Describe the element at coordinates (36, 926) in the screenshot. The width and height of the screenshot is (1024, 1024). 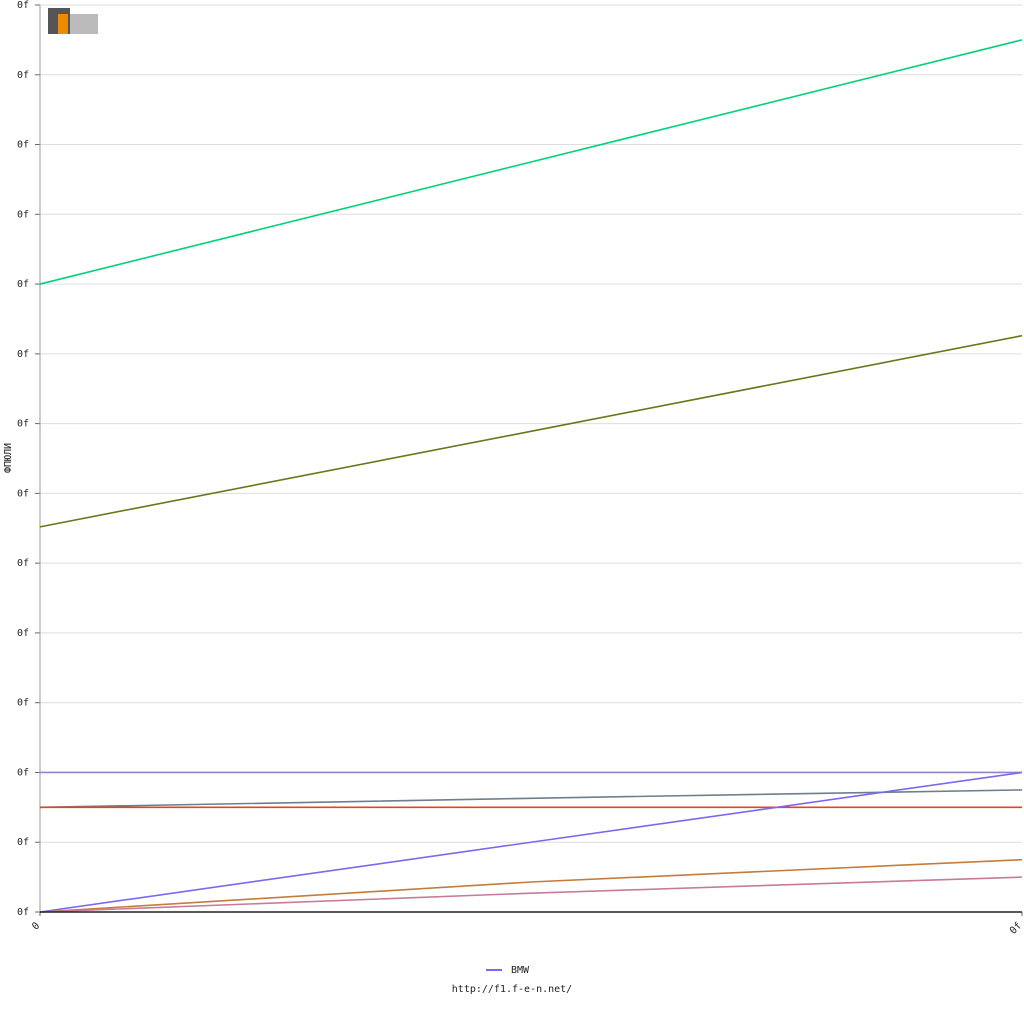
I see `x-tick-label: 0` at that location.